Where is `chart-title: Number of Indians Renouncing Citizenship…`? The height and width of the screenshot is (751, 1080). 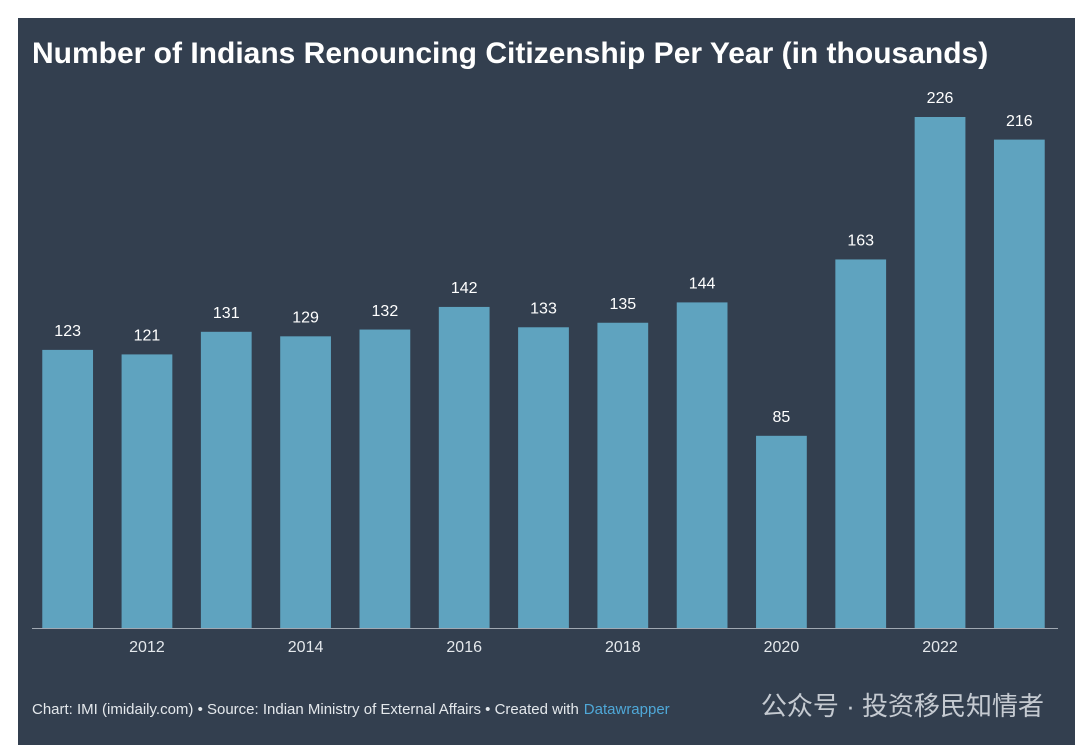
chart-title: Number of Indians Renouncing Citizenship… is located at coordinates (510, 53).